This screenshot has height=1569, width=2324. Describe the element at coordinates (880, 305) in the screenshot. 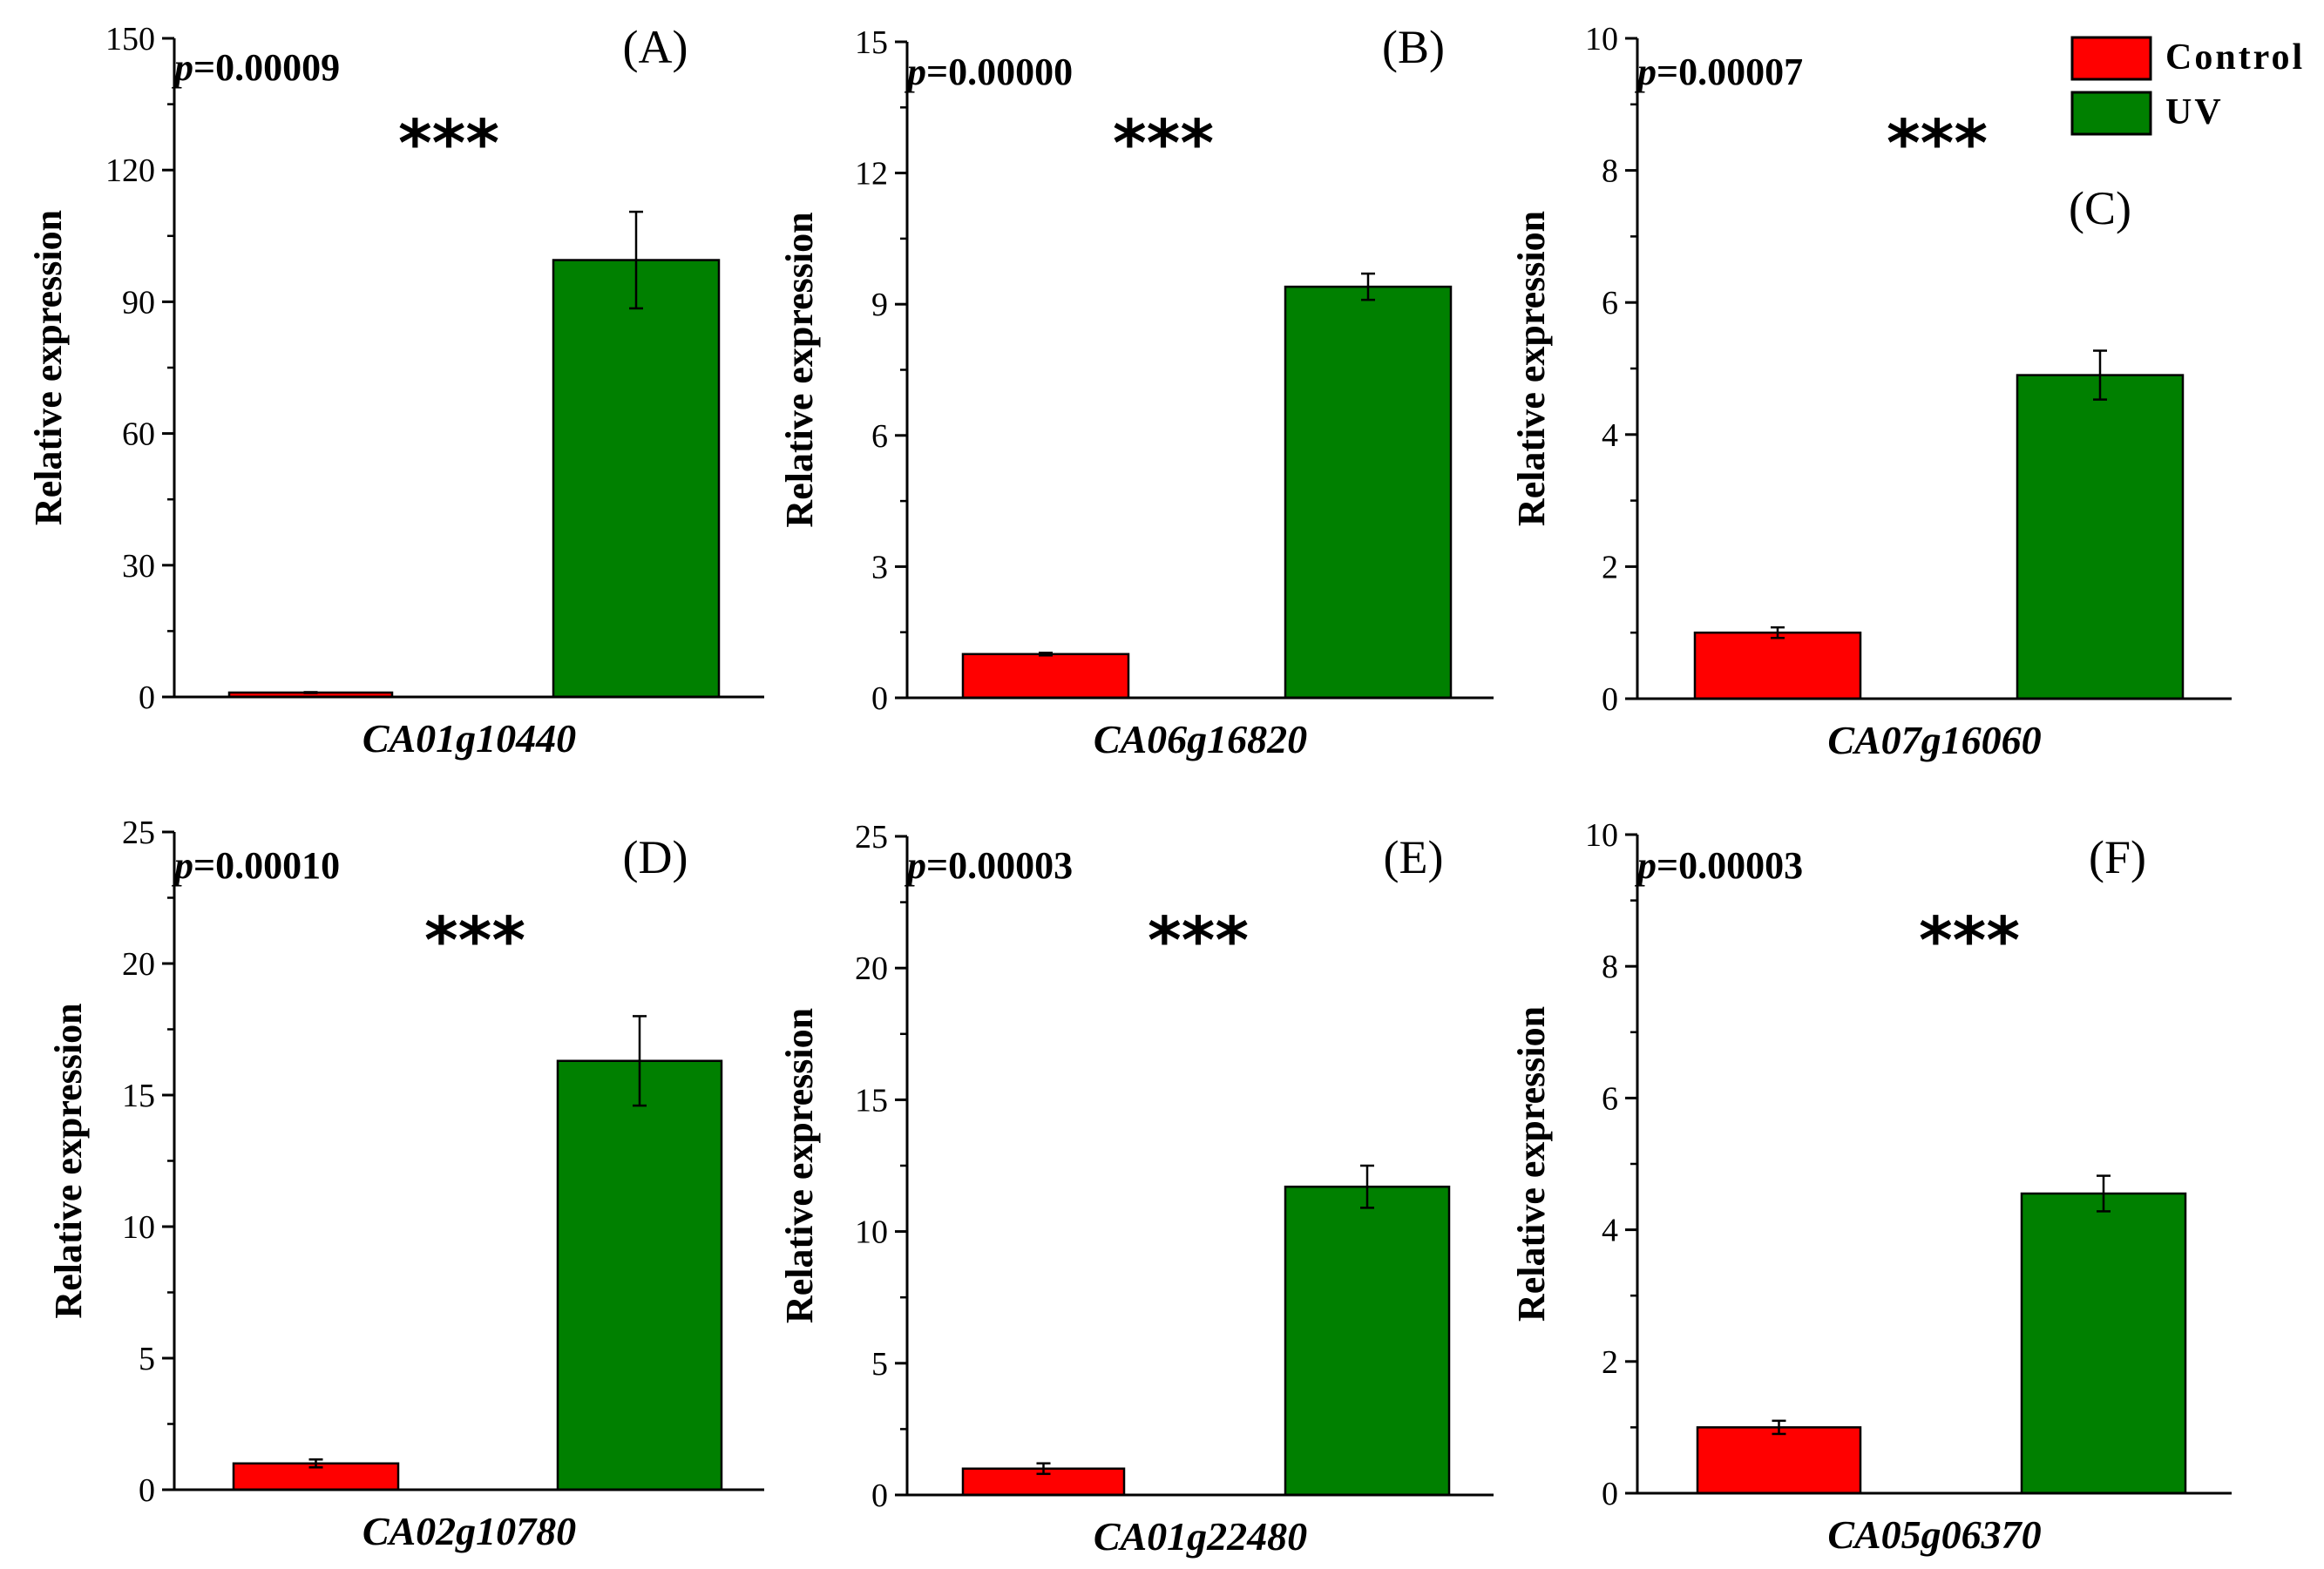

I see `y-tick-label: 9` at that location.